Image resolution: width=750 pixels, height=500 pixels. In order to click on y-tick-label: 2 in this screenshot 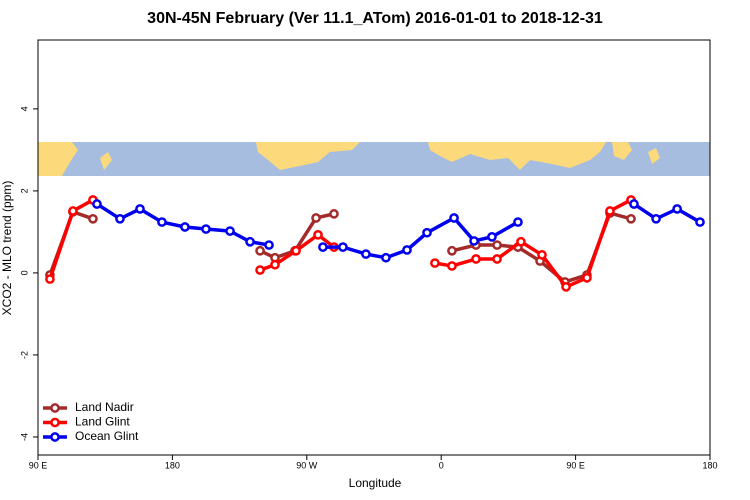, I will do `click(24, 190)`.